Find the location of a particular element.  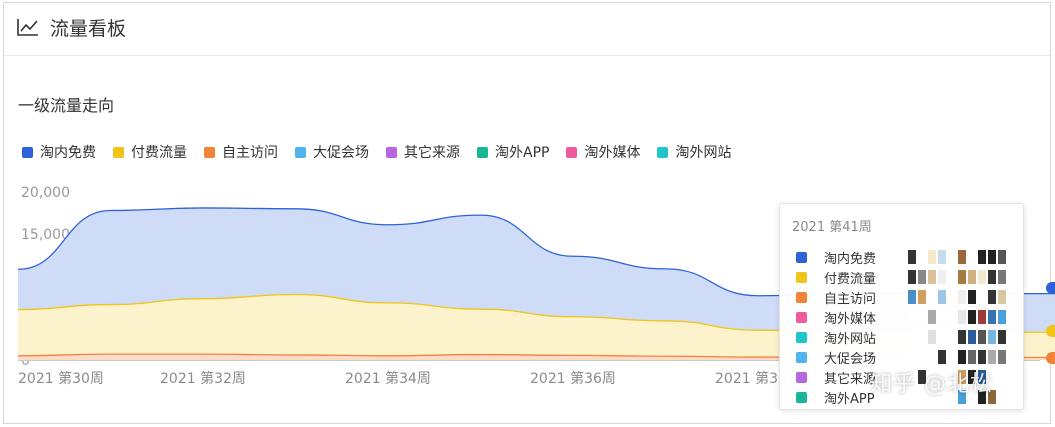

legend-item: 淘外媒体 is located at coordinates (603, 152).